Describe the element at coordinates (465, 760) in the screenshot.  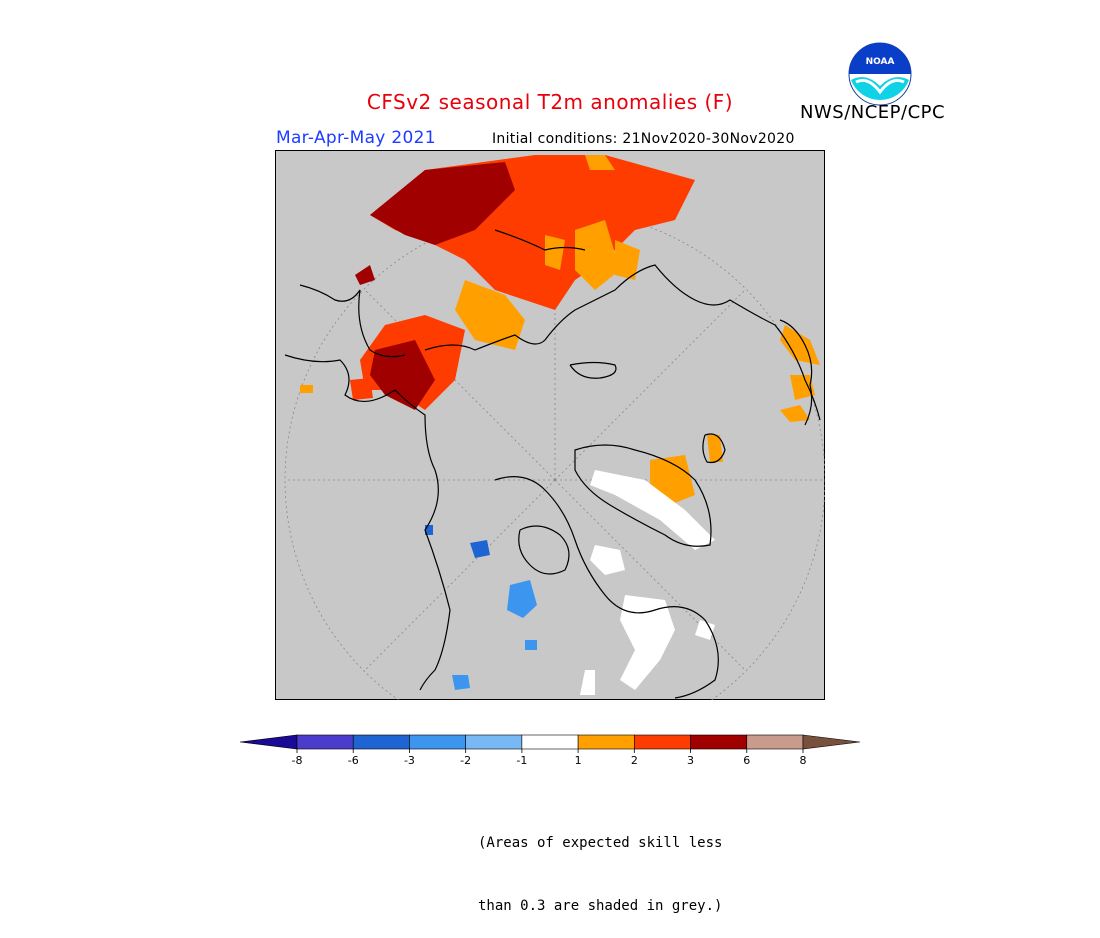
I see `colorbar-tick-label: -2` at that location.